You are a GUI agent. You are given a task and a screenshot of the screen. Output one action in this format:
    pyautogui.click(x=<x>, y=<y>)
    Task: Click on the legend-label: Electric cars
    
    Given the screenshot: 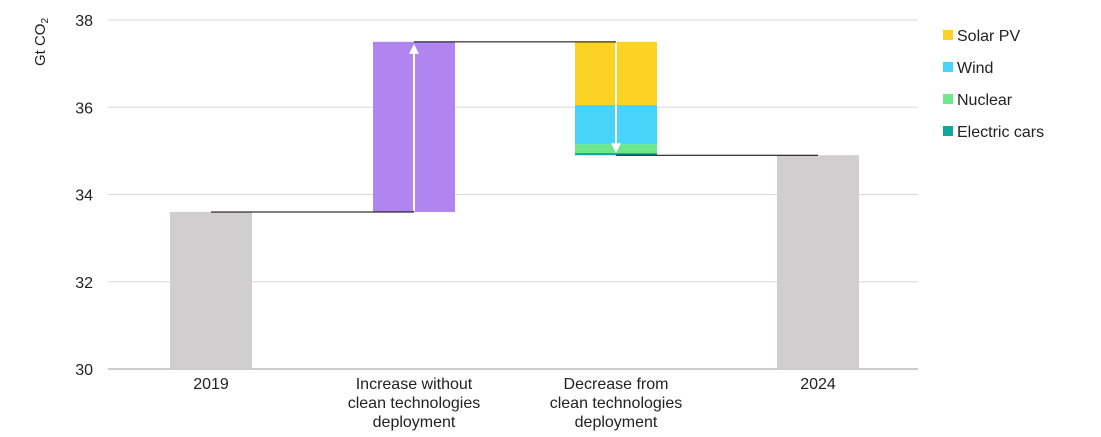 What is the action you would take?
    pyautogui.click(x=1000, y=132)
    